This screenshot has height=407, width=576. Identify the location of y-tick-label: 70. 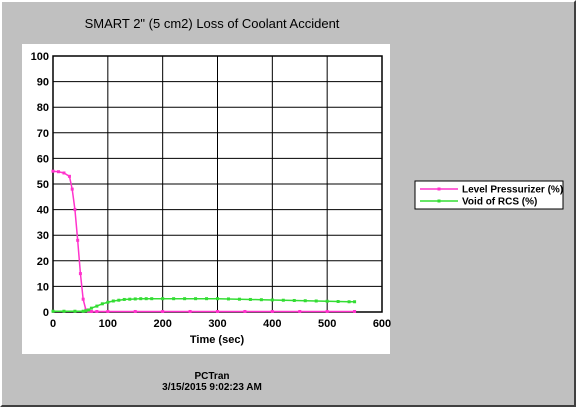
(43, 134).